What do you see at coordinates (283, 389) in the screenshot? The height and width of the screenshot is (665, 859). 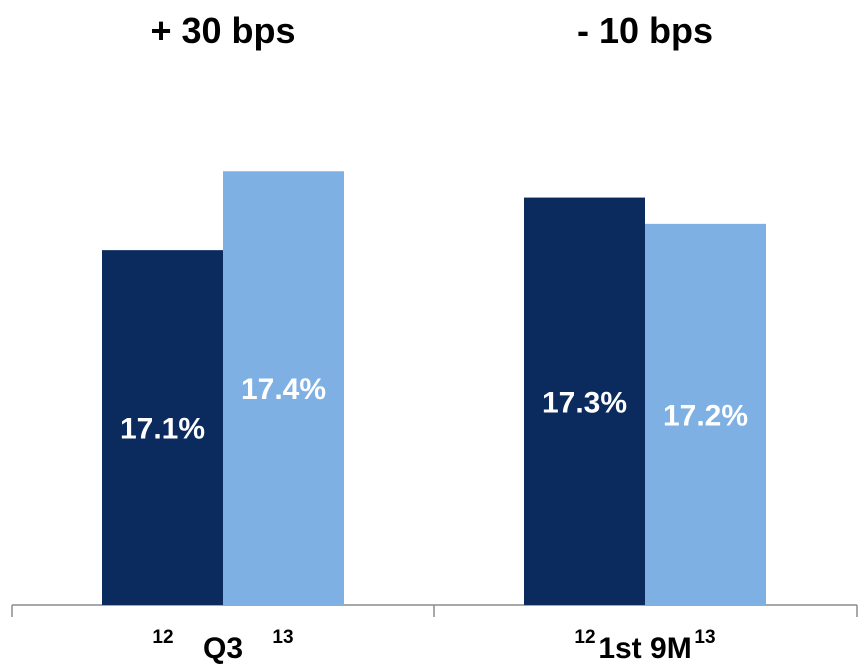 I see `bar-value-label: 17.4%` at bounding box center [283, 389].